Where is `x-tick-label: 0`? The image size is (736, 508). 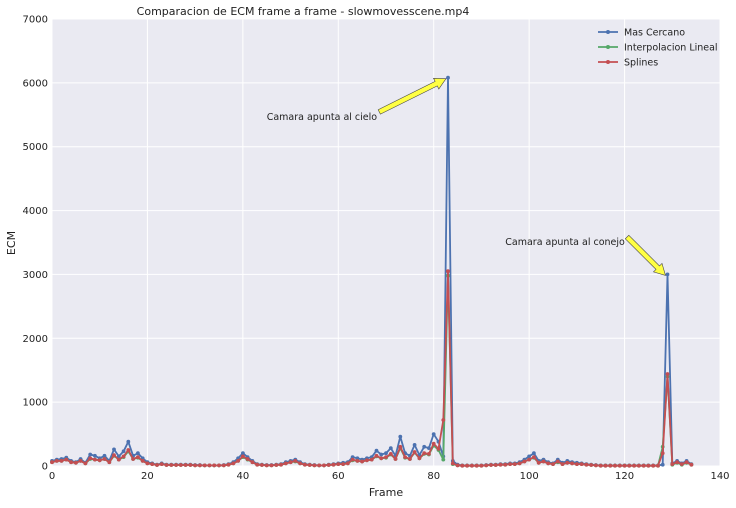
x-tick-label: 0 is located at coordinates (52, 476).